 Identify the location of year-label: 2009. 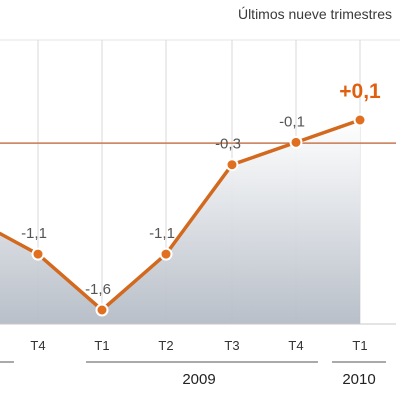
(198, 379).